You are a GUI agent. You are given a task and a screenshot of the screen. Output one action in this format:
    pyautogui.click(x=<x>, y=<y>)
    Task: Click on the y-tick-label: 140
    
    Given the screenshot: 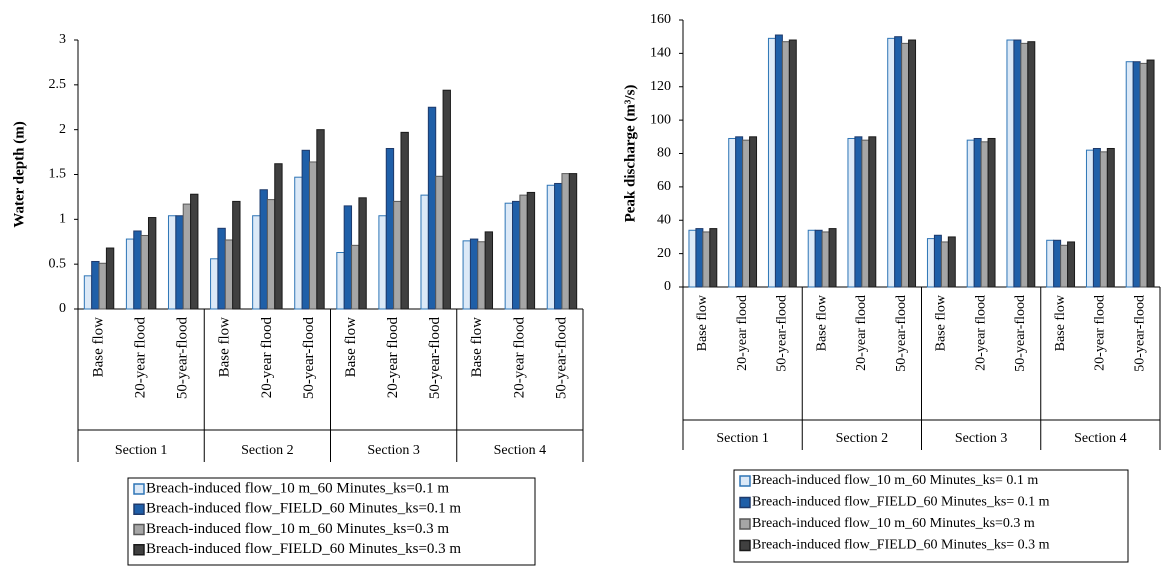 What is the action you would take?
    pyautogui.click(x=660, y=53)
    